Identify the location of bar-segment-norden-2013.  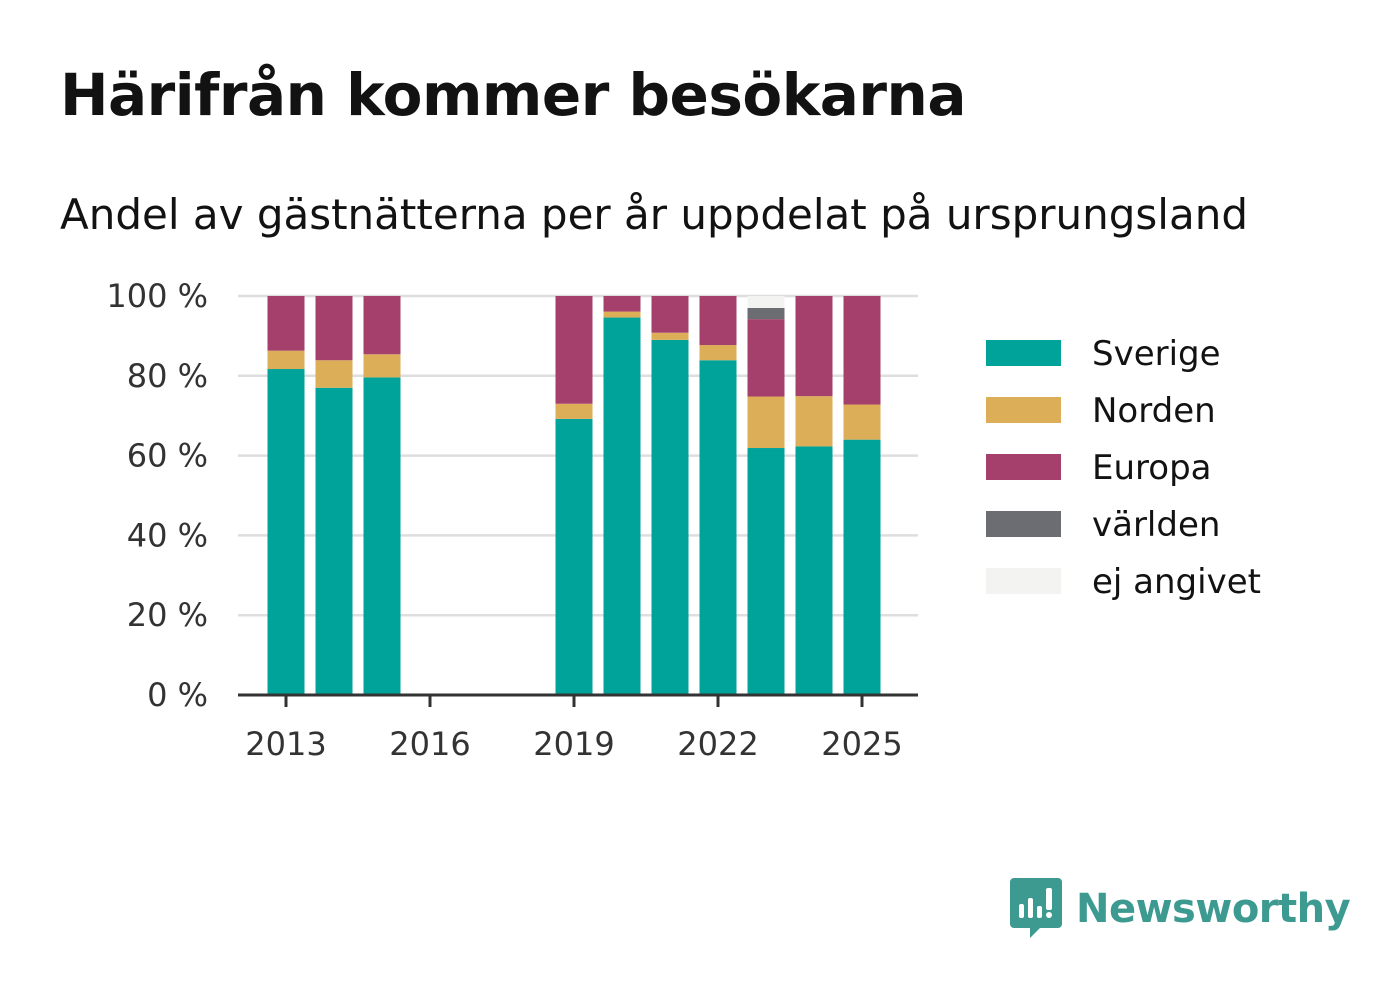
(286, 360).